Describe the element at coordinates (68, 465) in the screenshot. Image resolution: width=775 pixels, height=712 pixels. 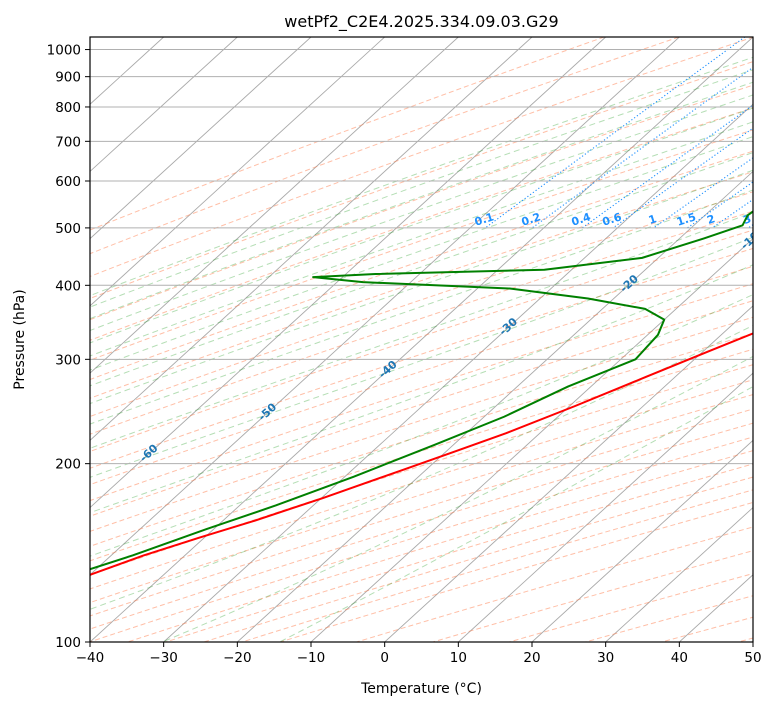
I see `y-tick-label: 200` at that location.